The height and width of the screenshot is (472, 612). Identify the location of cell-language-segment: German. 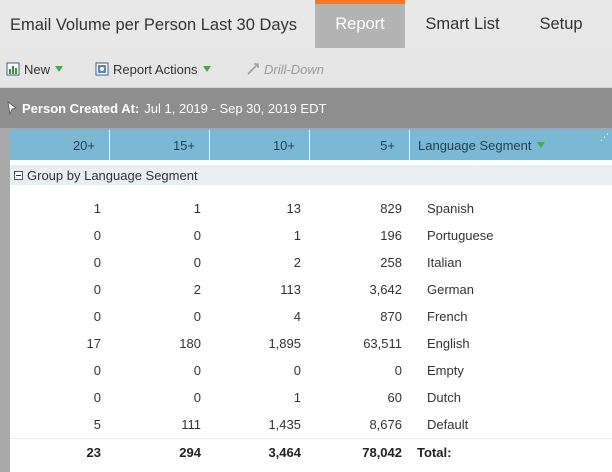
(450, 289).